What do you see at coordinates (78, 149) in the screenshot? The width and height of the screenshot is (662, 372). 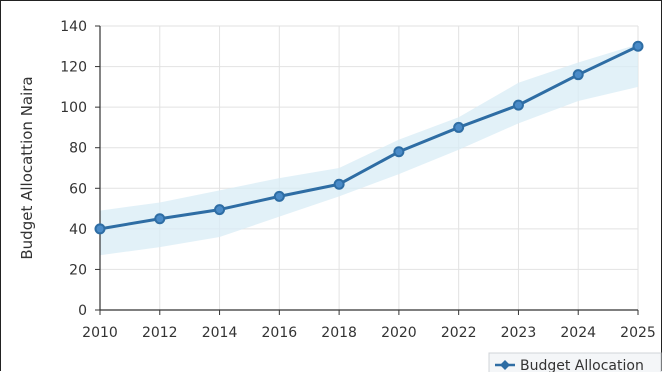 I see `y-tick-label: 80` at bounding box center [78, 149].